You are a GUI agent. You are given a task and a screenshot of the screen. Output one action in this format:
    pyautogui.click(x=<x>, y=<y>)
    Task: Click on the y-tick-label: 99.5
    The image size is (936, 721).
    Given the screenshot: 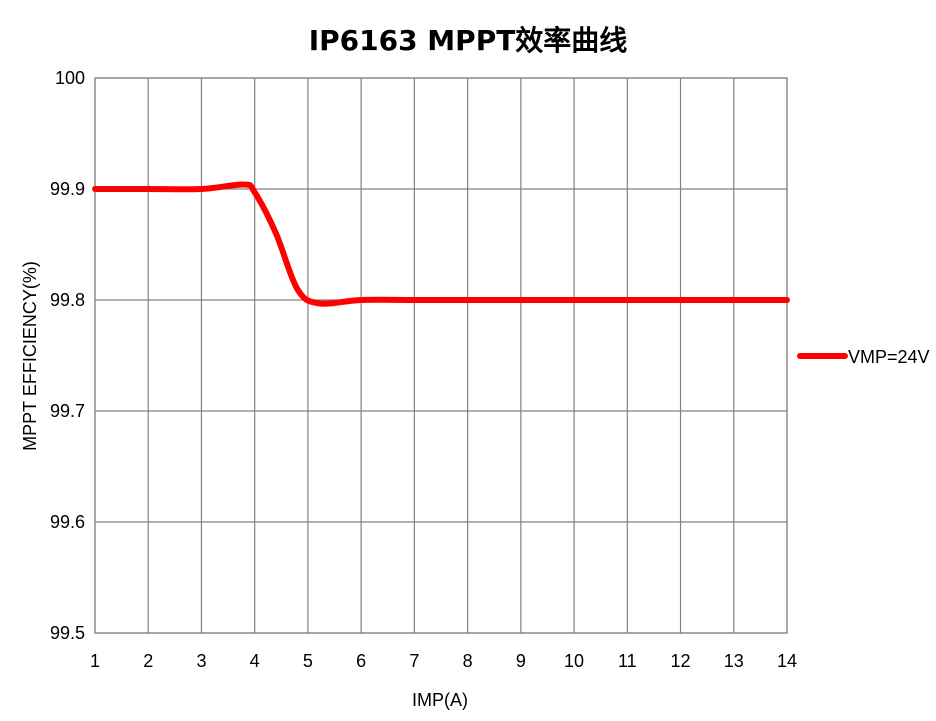 What is the action you would take?
    pyautogui.click(x=67, y=633)
    